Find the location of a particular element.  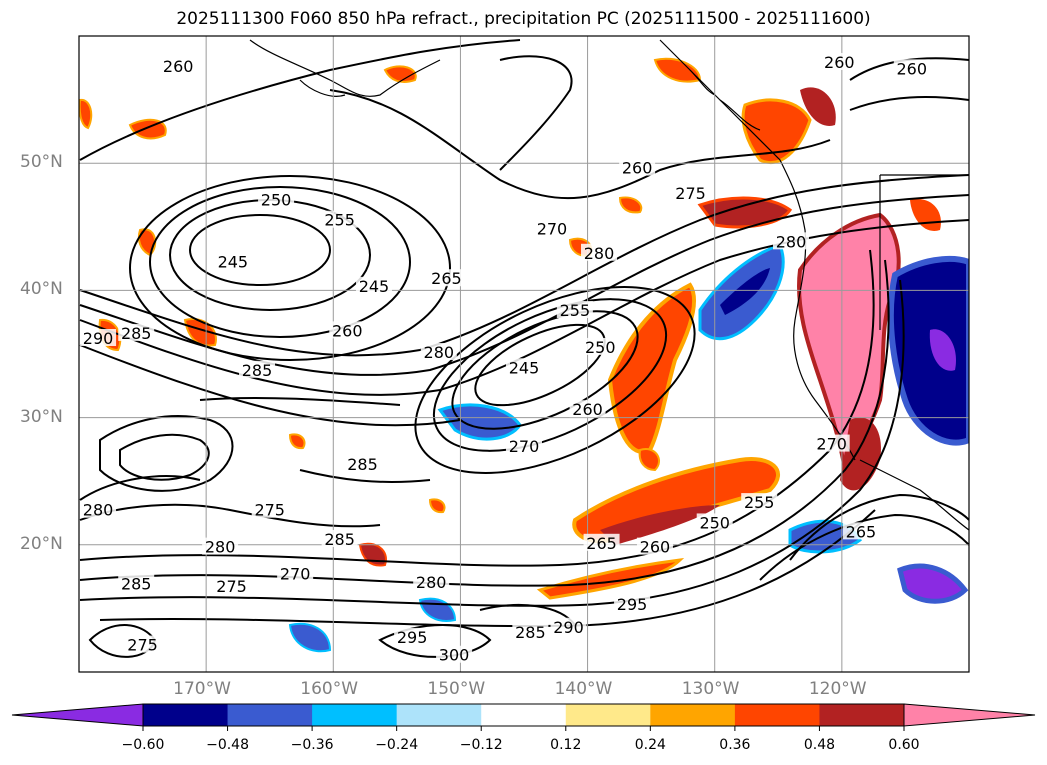

colorbar-frame is located at coordinates (523, 715).